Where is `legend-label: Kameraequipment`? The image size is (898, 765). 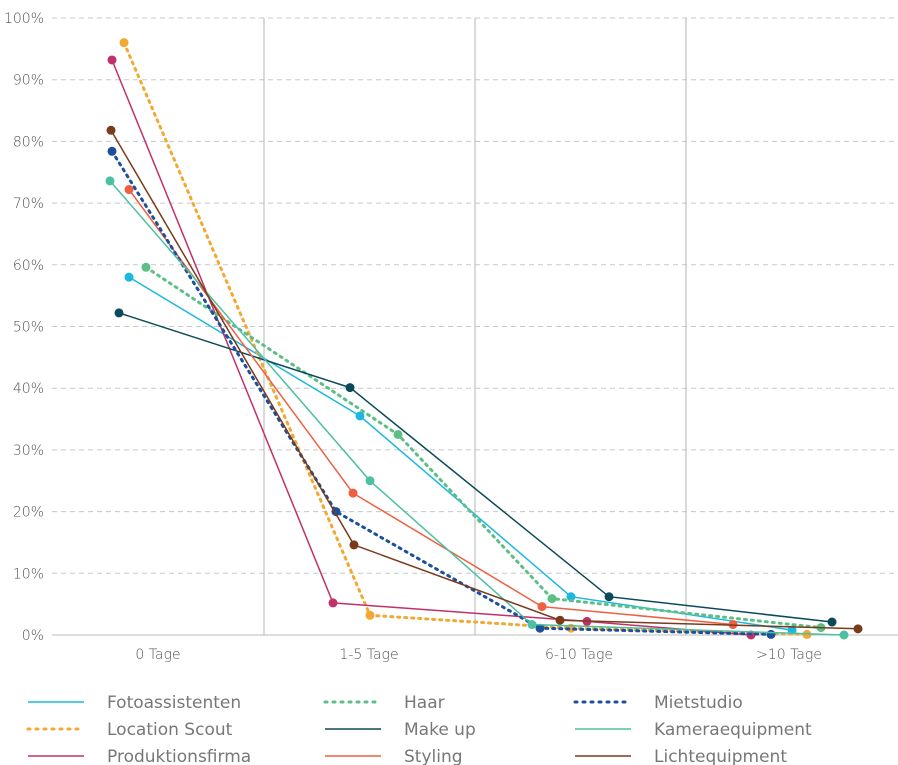
legend-label: Kameraequipment is located at coordinates (733, 730).